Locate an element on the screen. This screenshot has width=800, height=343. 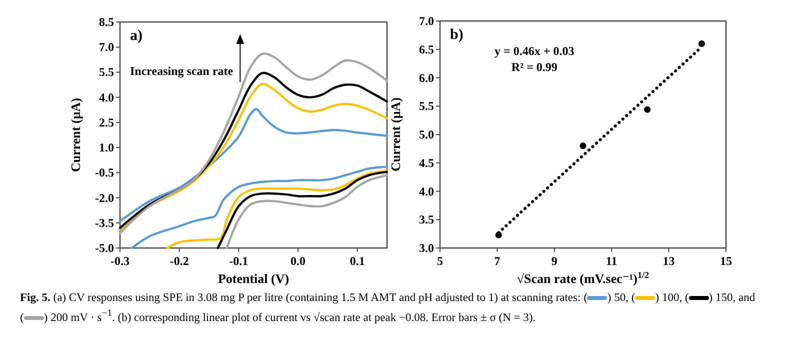
y-tick-label: 1.0 is located at coordinates (106, 147).